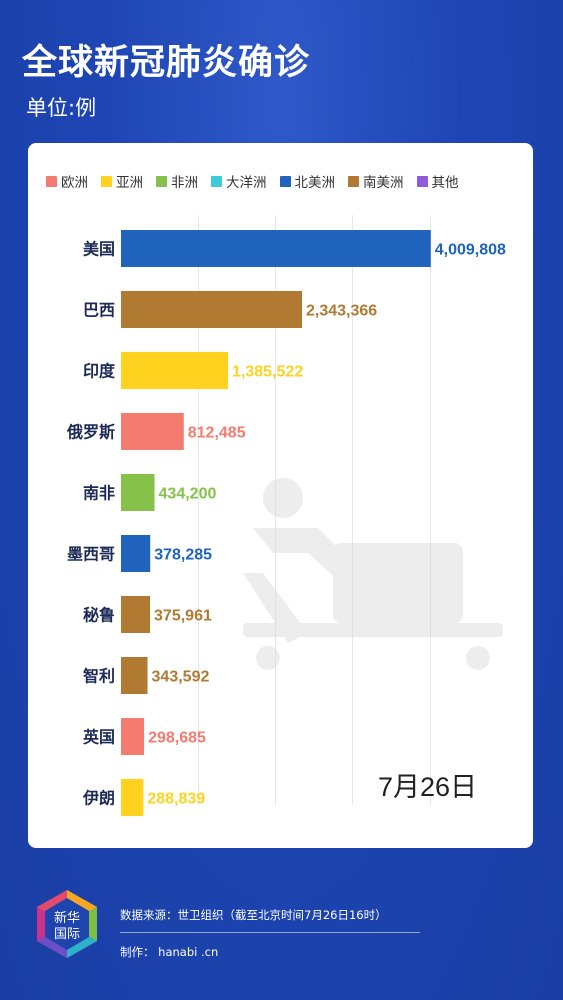  I want to click on legend-item: 其他, so click(437, 181).